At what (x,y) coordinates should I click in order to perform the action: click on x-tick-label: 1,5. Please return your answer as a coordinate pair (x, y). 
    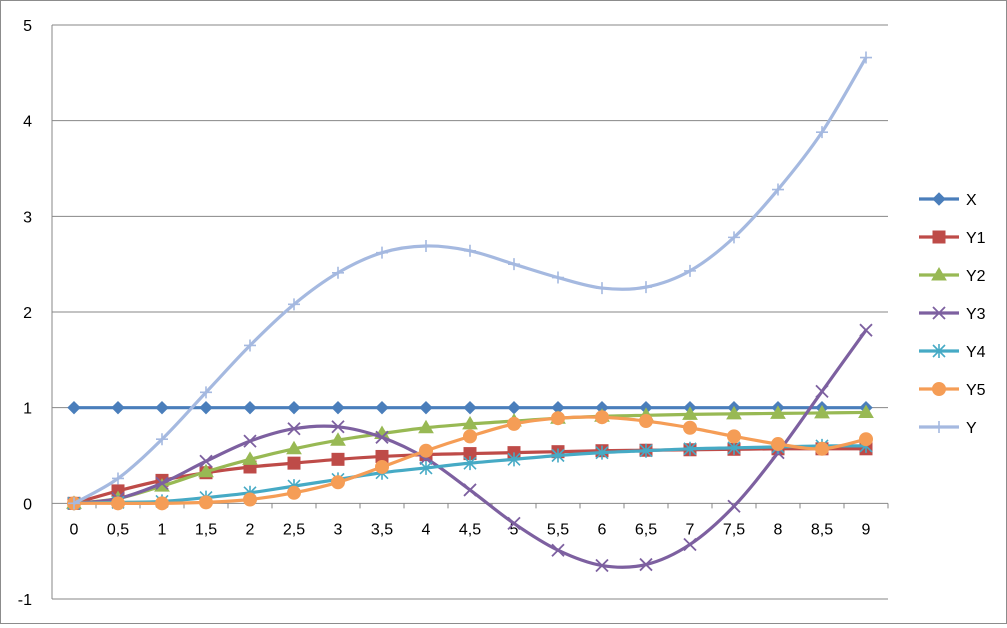
    Looking at the image, I should click on (206, 529).